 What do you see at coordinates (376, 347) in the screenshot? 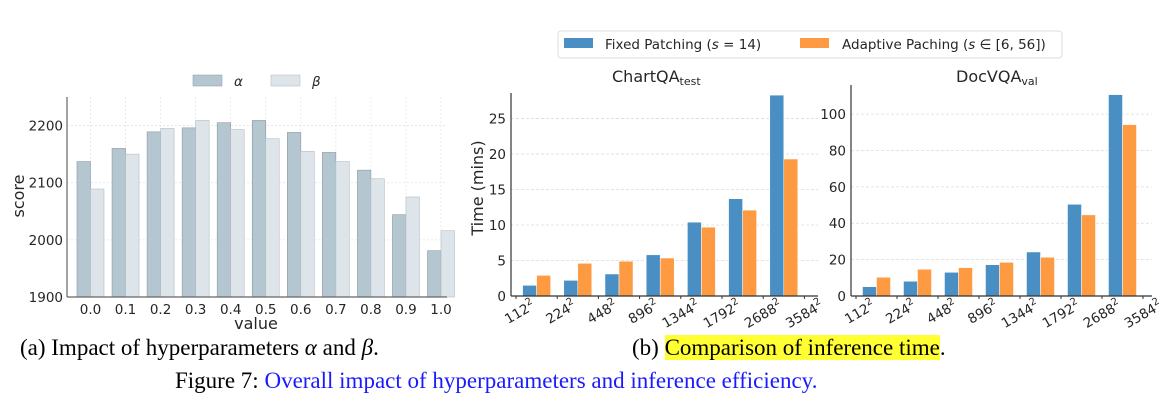
I see `subcaption-a-period: .` at bounding box center [376, 347].